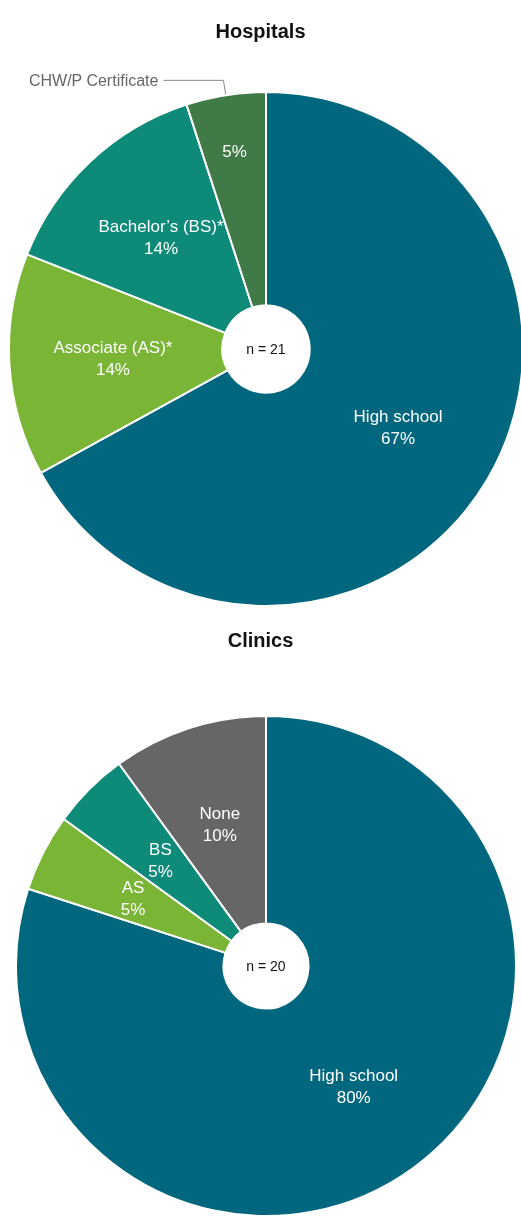  Describe the element at coordinates (220, 813) in the screenshot. I see `slice-label: None` at that location.